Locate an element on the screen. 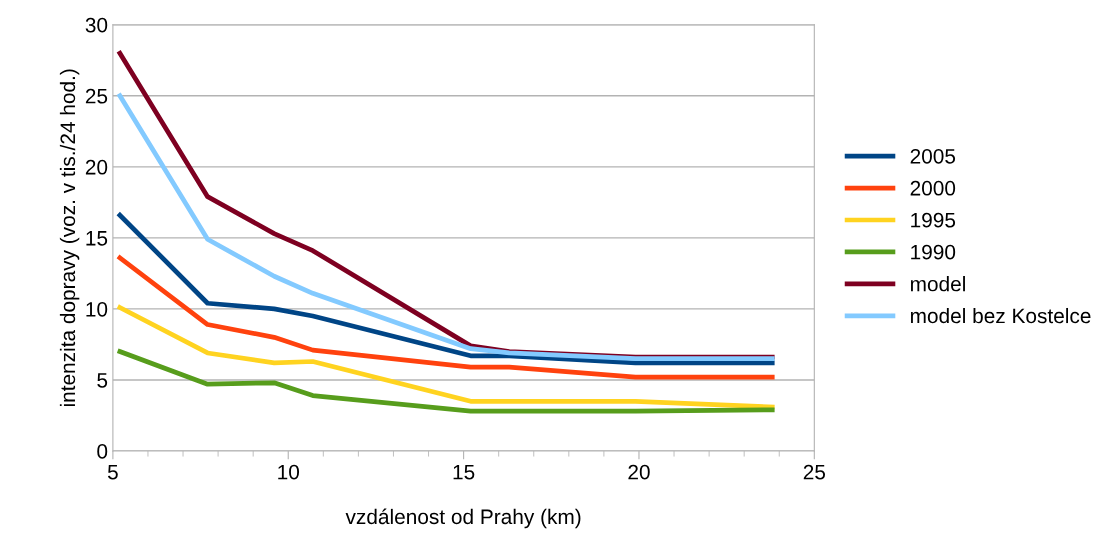  y-tick-label: 10 is located at coordinates (97, 309).